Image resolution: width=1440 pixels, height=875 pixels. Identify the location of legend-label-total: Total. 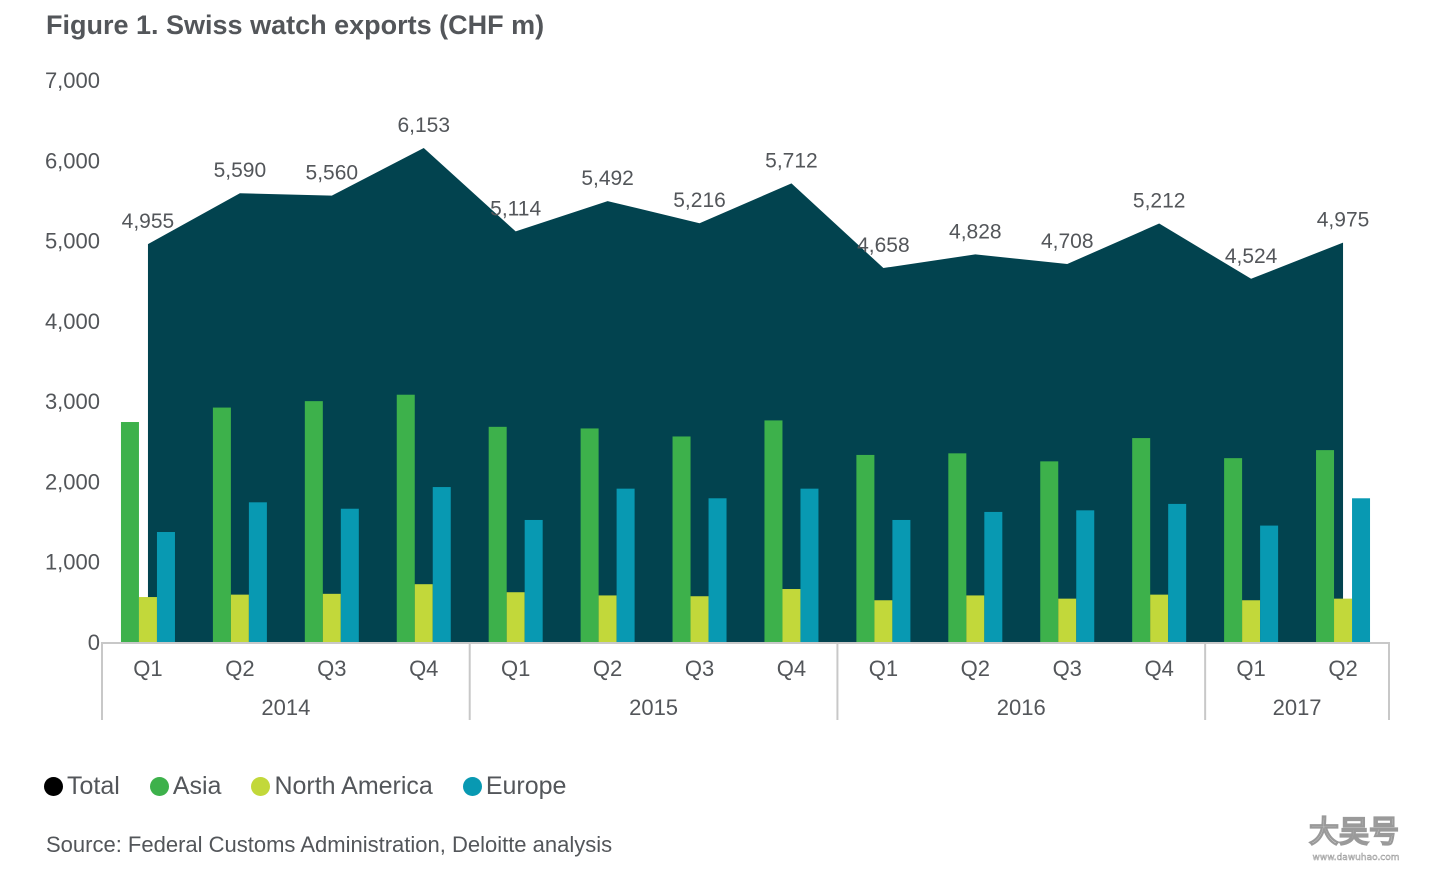
(93, 786).